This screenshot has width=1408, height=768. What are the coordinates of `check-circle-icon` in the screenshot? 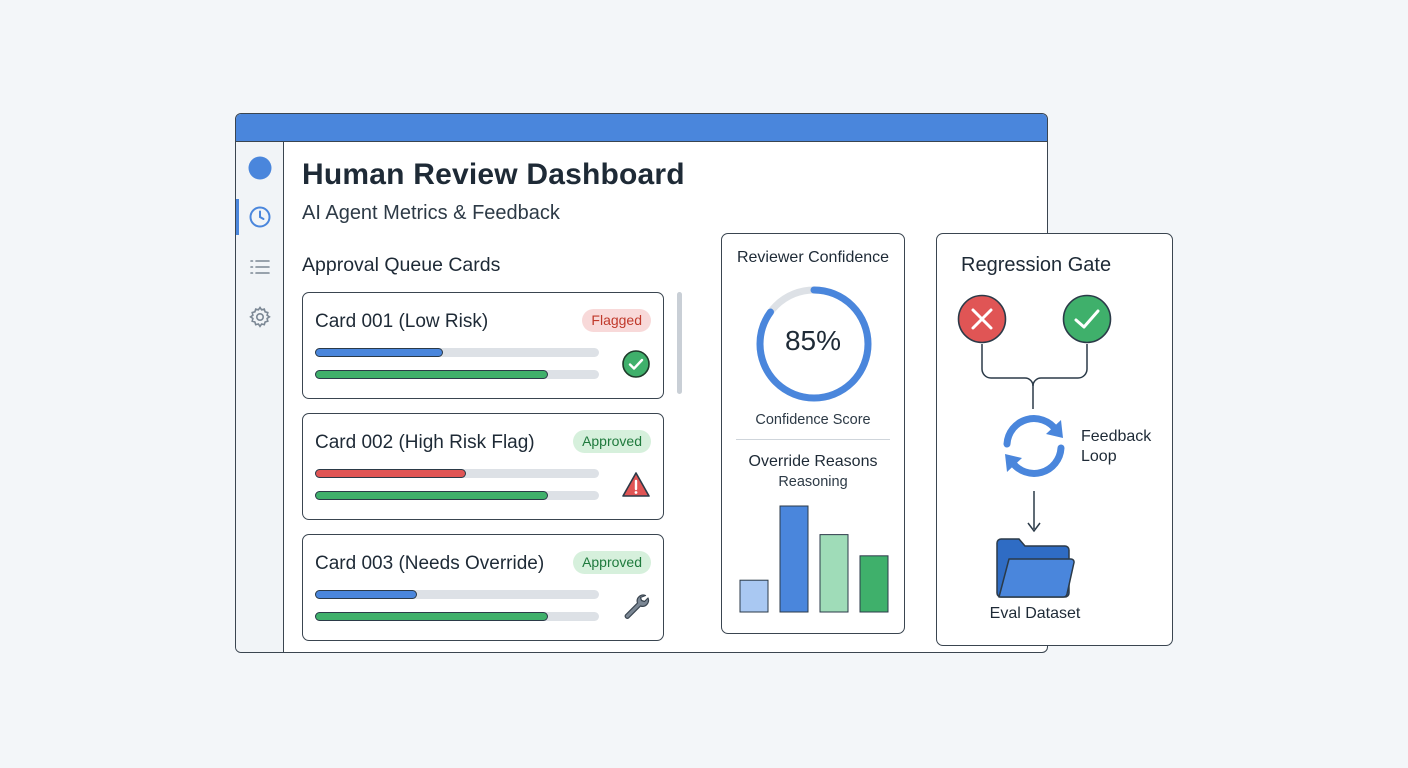 It's located at (636, 364).